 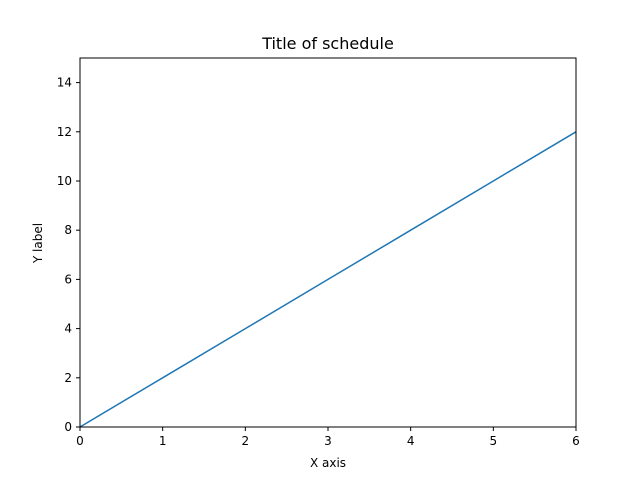 I want to click on chart-title: Title of schedule, so click(x=327, y=43).